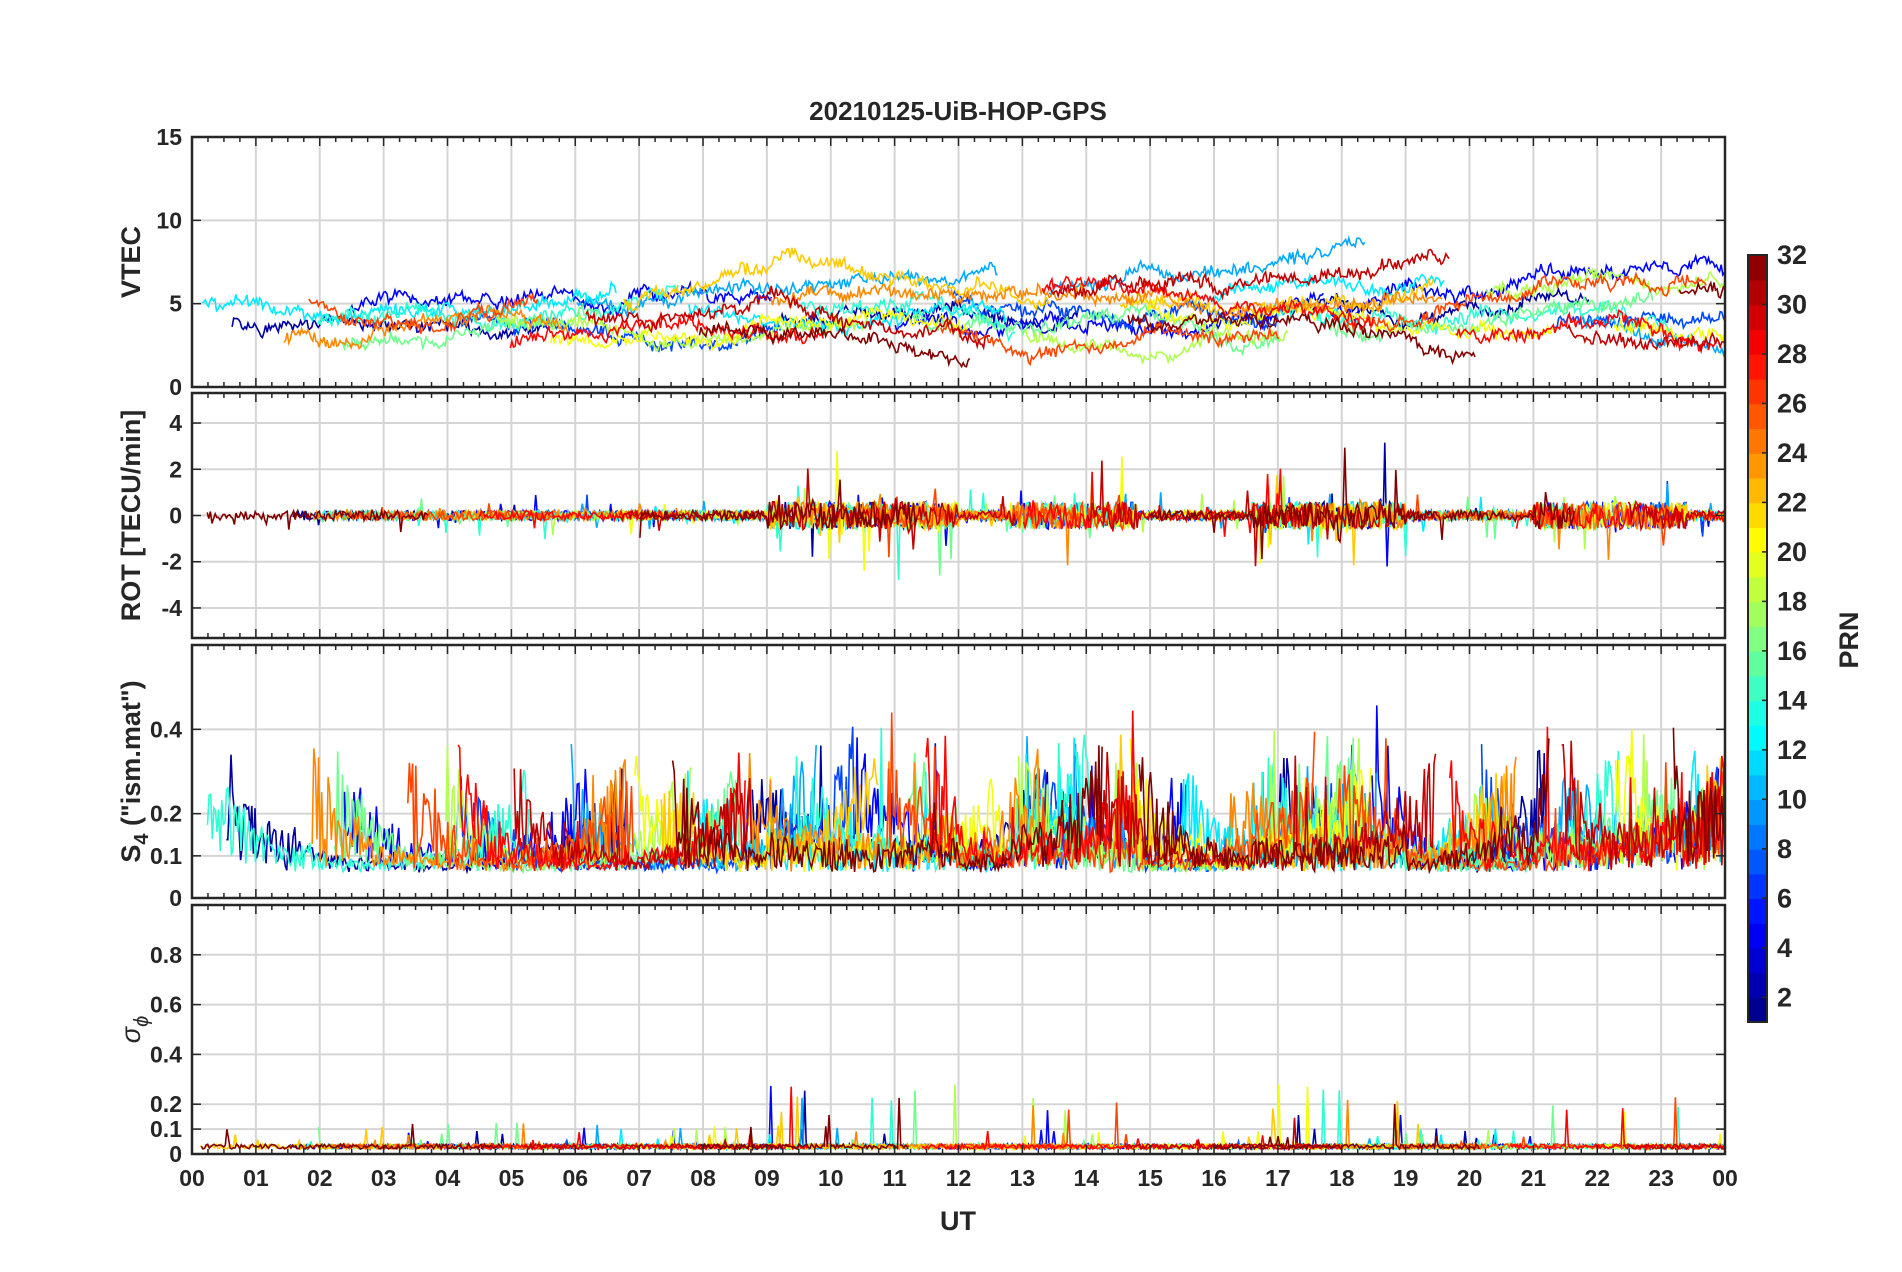 The image size is (1902, 1272). What do you see at coordinates (1792, 552) in the screenshot?
I see `colorbar-tick-label: 20` at bounding box center [1792, 552].